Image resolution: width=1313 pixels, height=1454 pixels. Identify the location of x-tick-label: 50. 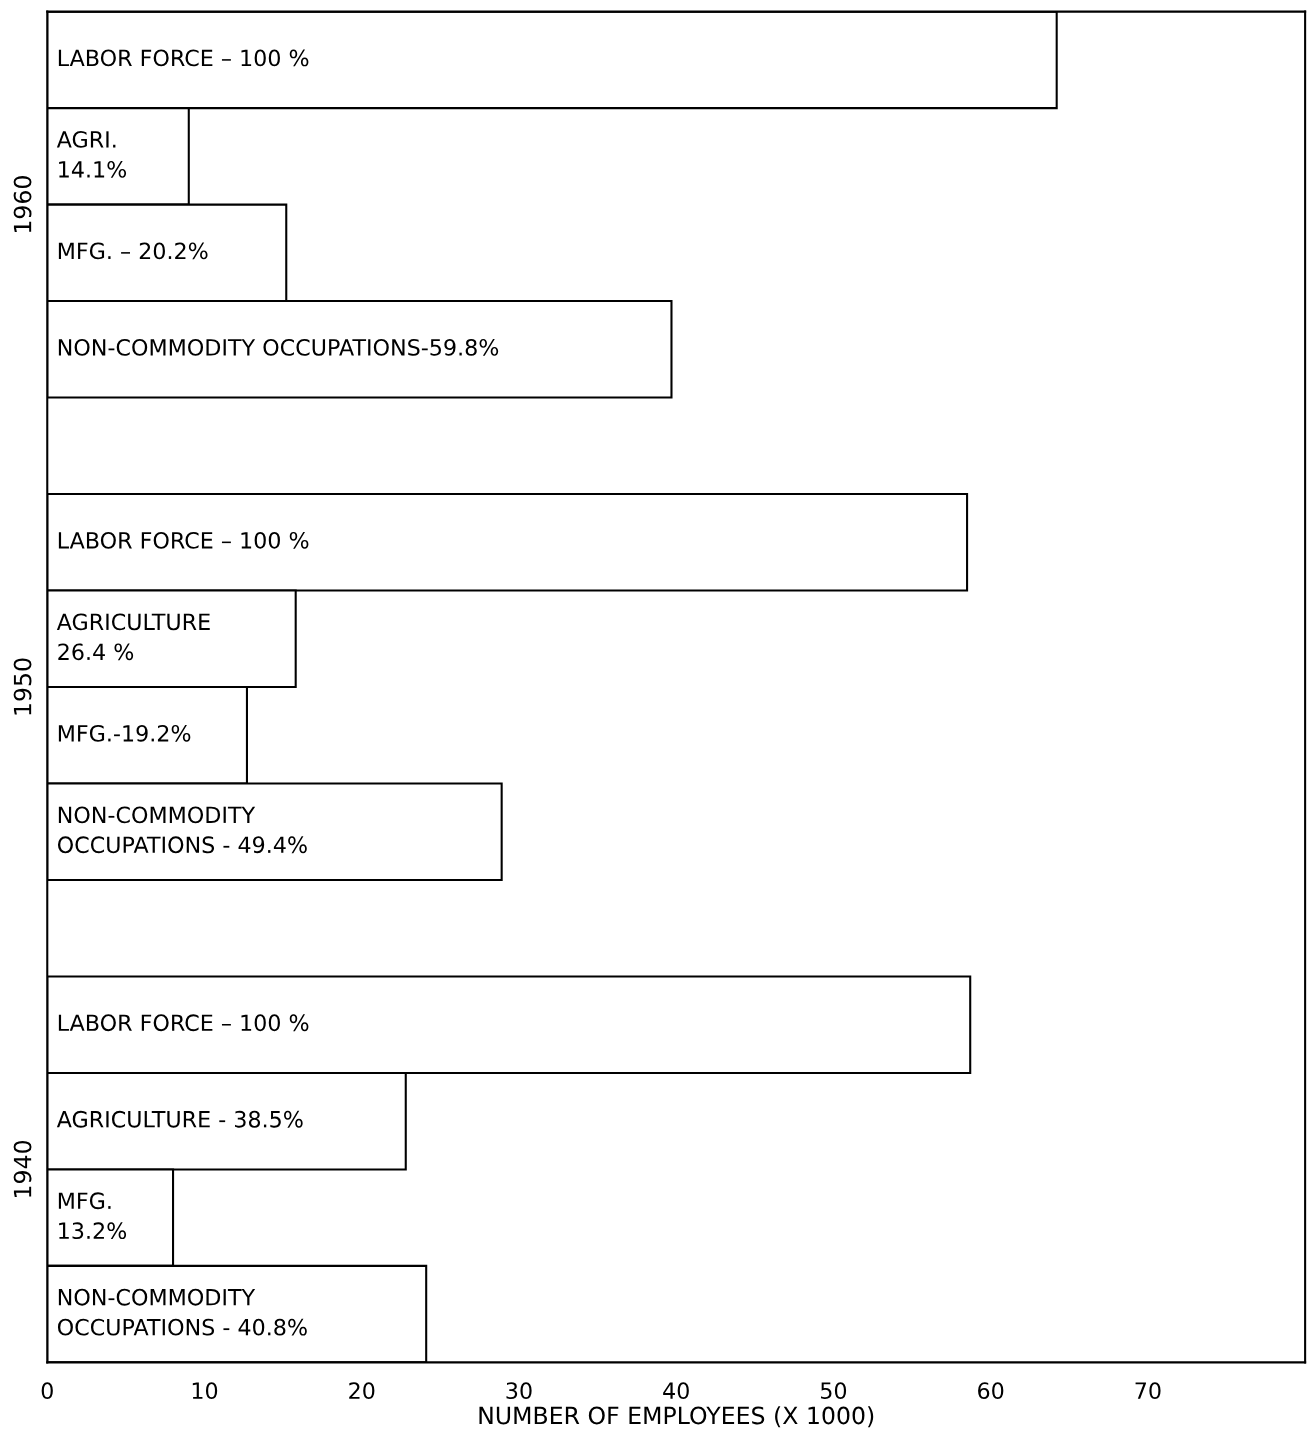
(834, 1391).